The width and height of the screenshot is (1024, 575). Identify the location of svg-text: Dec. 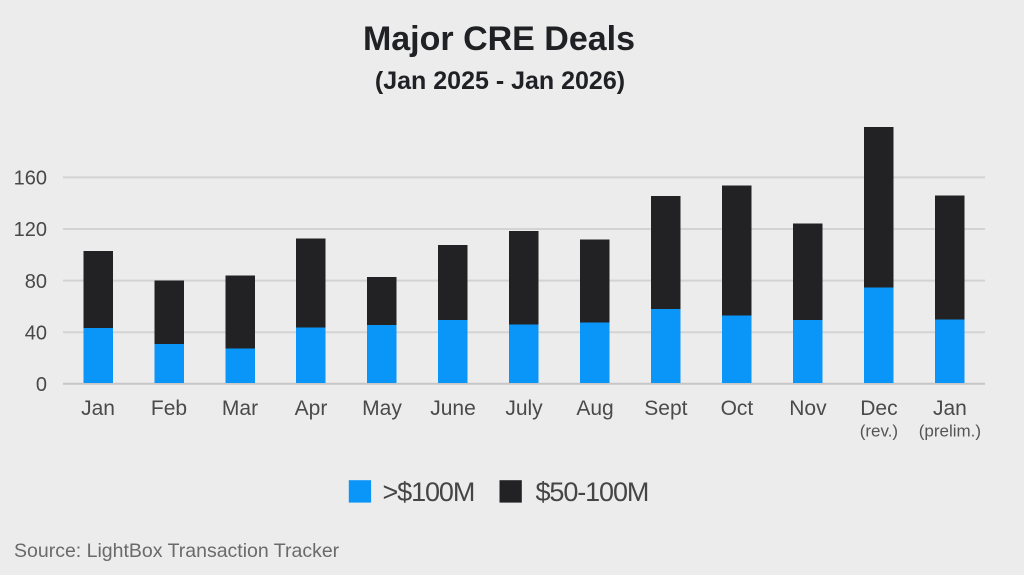
(878, 408).